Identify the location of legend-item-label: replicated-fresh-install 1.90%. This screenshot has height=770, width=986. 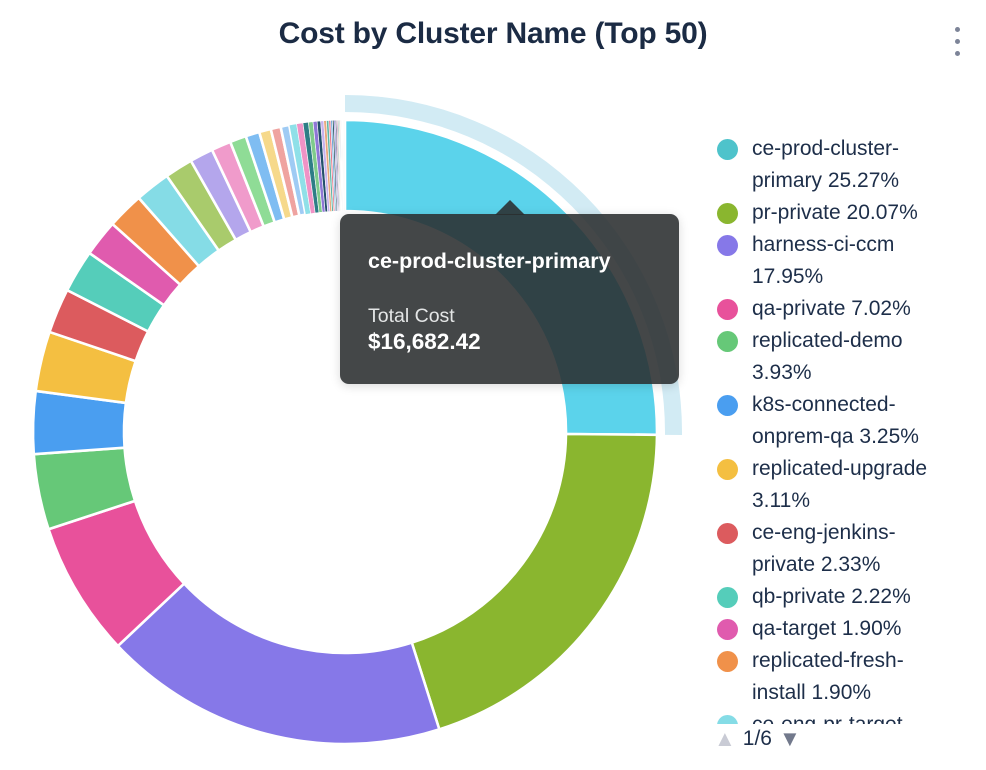
(828, 676).